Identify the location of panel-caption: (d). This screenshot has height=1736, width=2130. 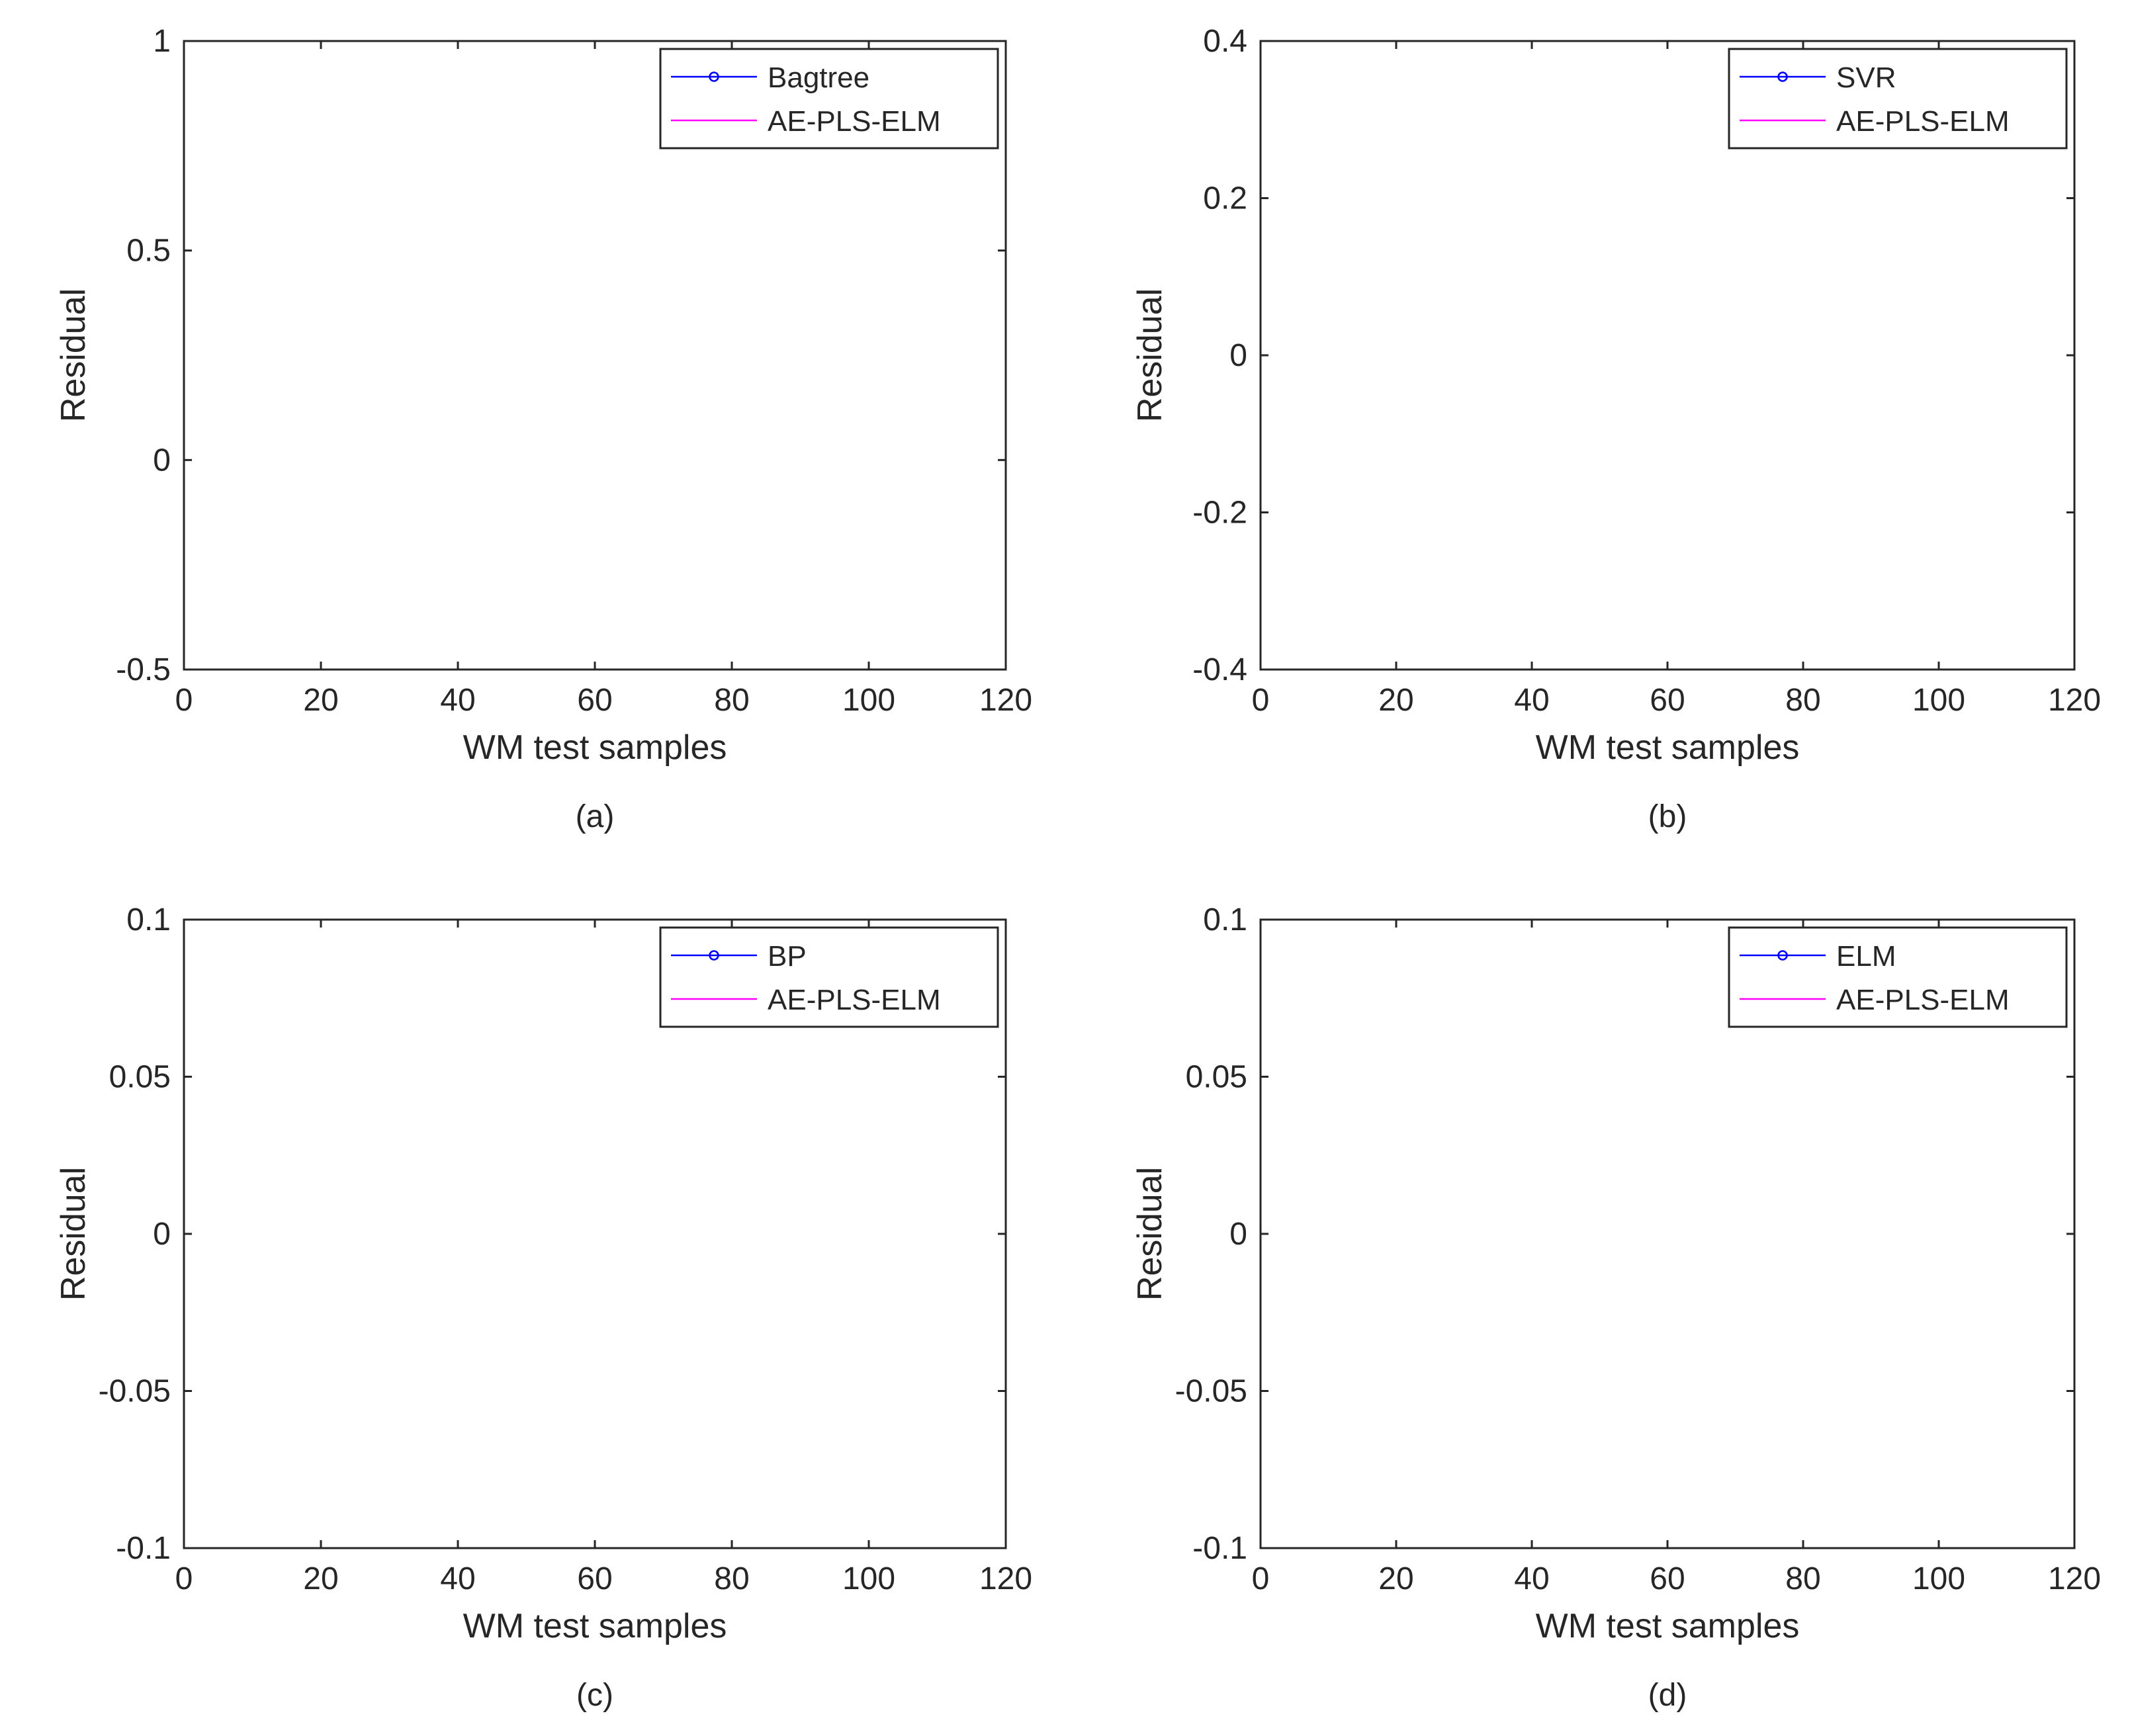
(1667, 1695).